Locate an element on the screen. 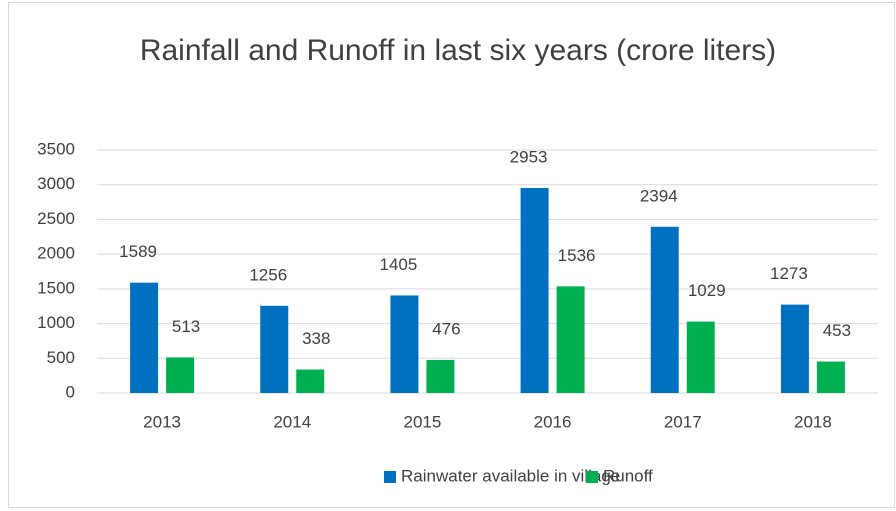 The height and width of the screenshot is (511, 896). x-tick-label: 2013 is located at coordinates (162, 421).